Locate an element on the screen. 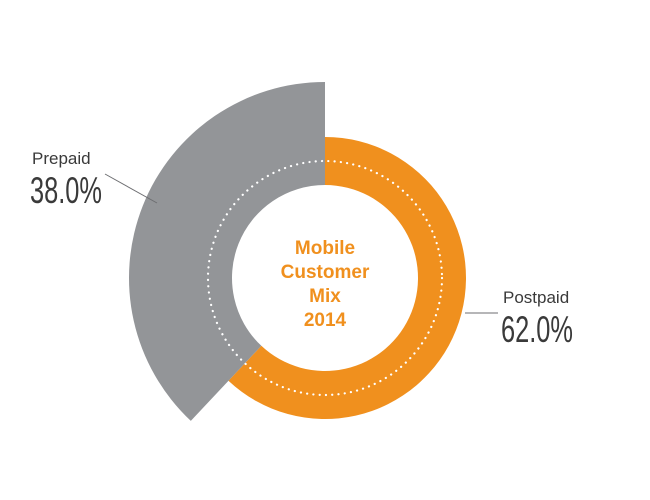 Image resolution: width=650 pixels, height=500 pixels. center-title-line-3: Mix is located at coordinates (325, 296).